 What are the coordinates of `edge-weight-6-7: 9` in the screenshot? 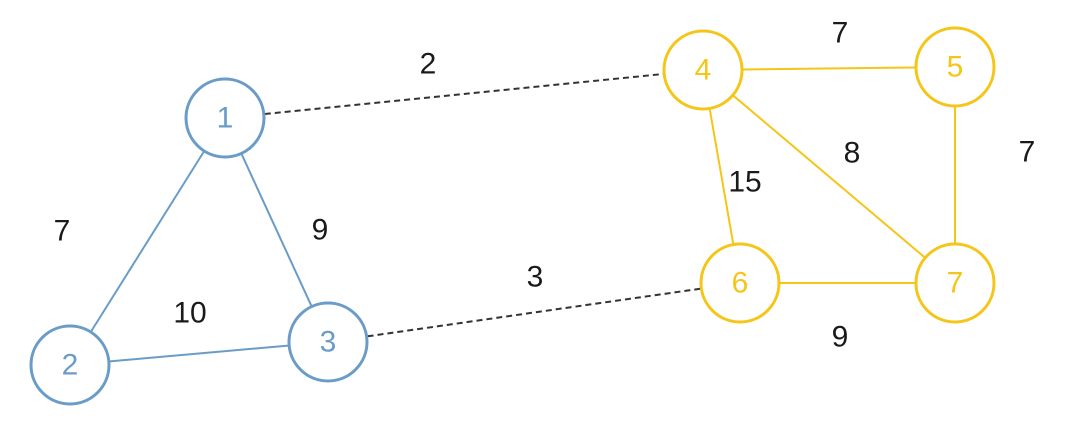 It's located at (840, 337).